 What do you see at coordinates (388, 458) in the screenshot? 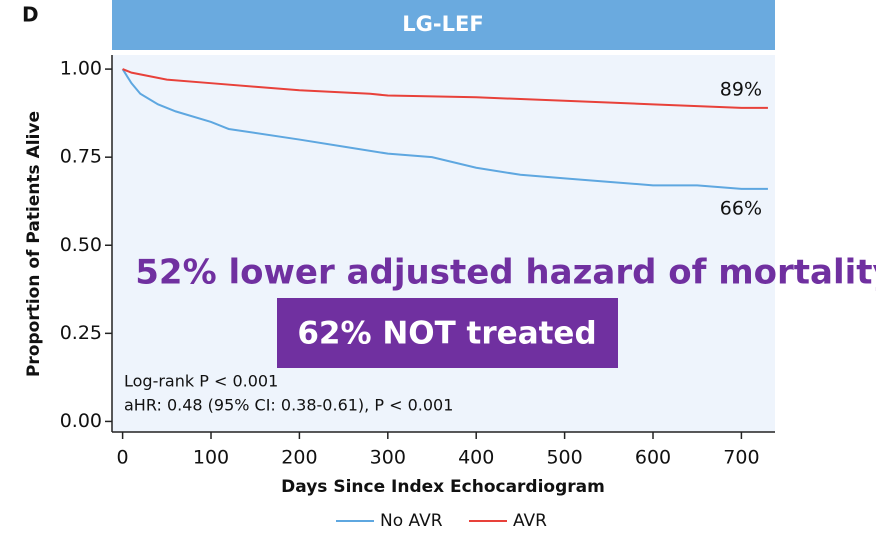
I see `x-tick-label: 300` at bounding box center [388, 458].